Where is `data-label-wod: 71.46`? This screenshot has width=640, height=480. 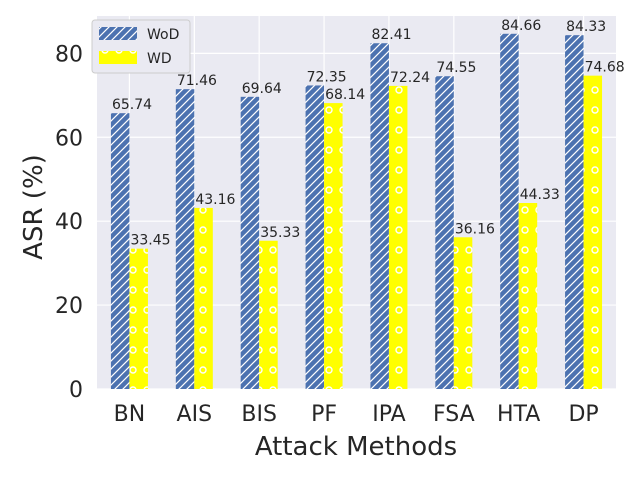
data-label-wod: 71.46 is located at coordinates (197, 81).